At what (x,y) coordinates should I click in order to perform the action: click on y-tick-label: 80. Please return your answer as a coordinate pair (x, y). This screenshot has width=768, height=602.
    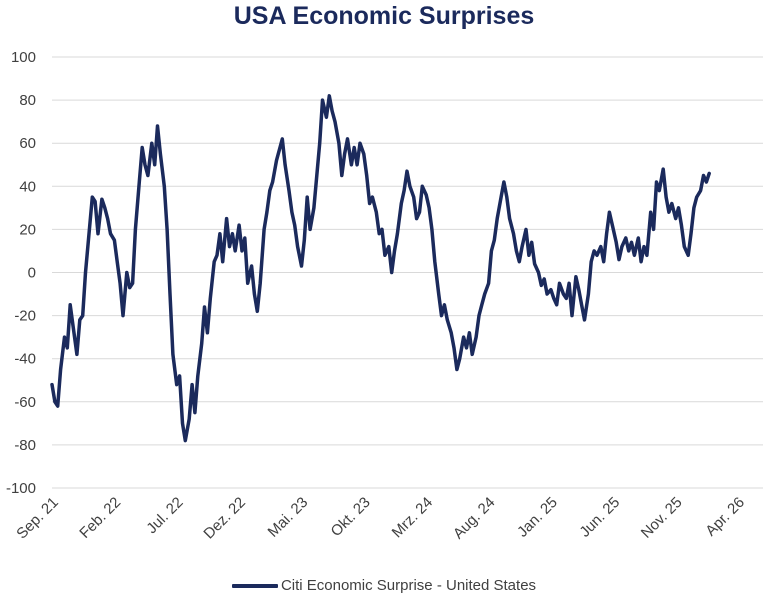
    Looking at the image, I should click on (27, 100).